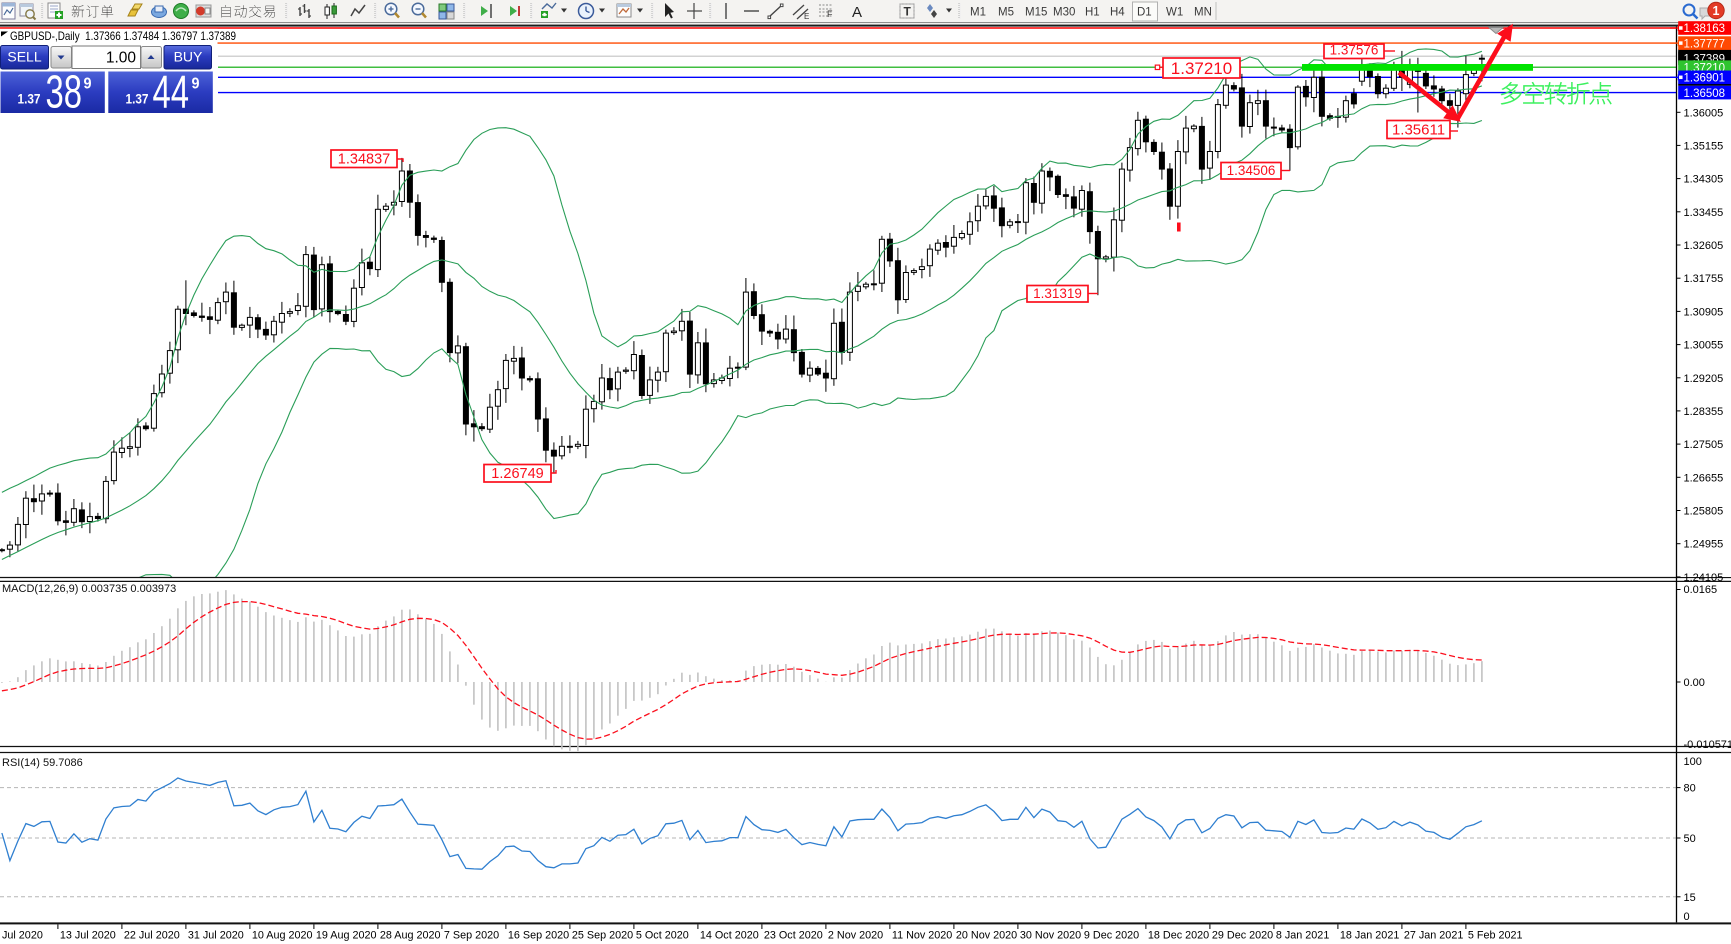 The height and width of the screenshot is (944, 1731). I want to click on svg-text: 3 Jul 2020, so click(21, 936).